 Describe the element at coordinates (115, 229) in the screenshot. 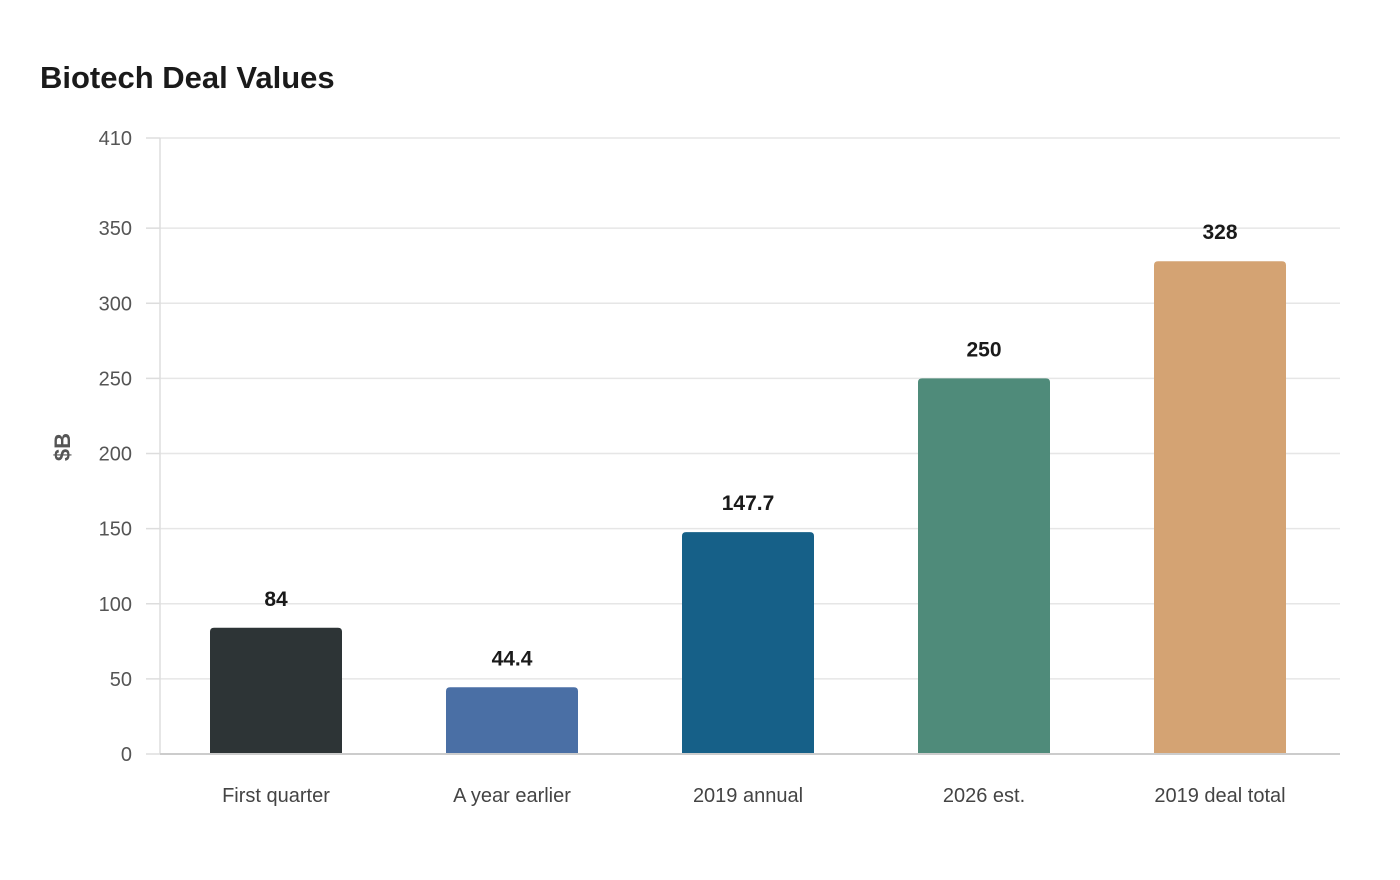

I see `y-tick-label: 350` at that location.